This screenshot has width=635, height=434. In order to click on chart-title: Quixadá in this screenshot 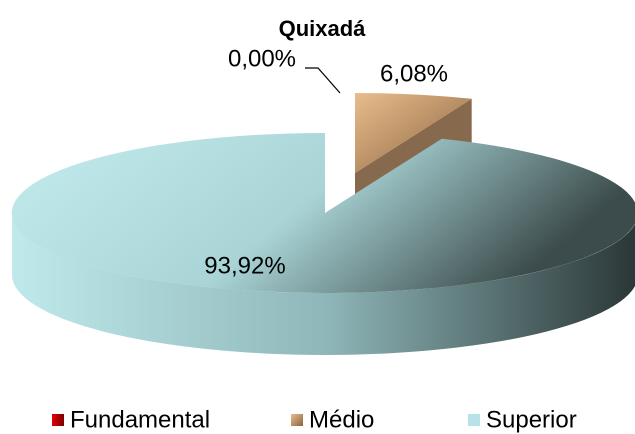, I will do `click(323, 28)`.